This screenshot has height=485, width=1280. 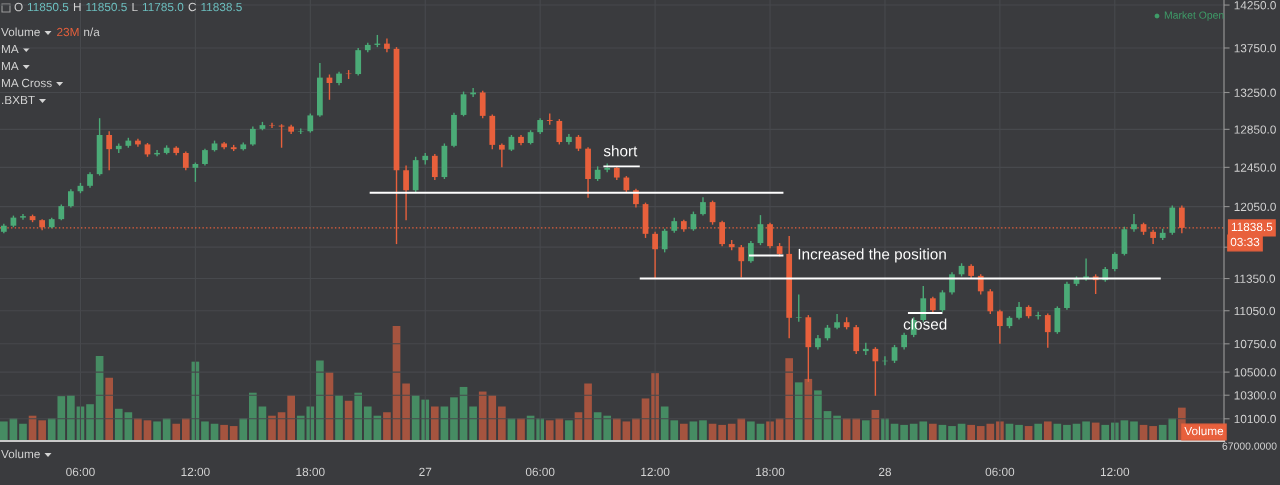 What do you see at coordinates (425, 471) in the screenshot?
I see `x-tick-label: 27` at bounding box center [425, 471].